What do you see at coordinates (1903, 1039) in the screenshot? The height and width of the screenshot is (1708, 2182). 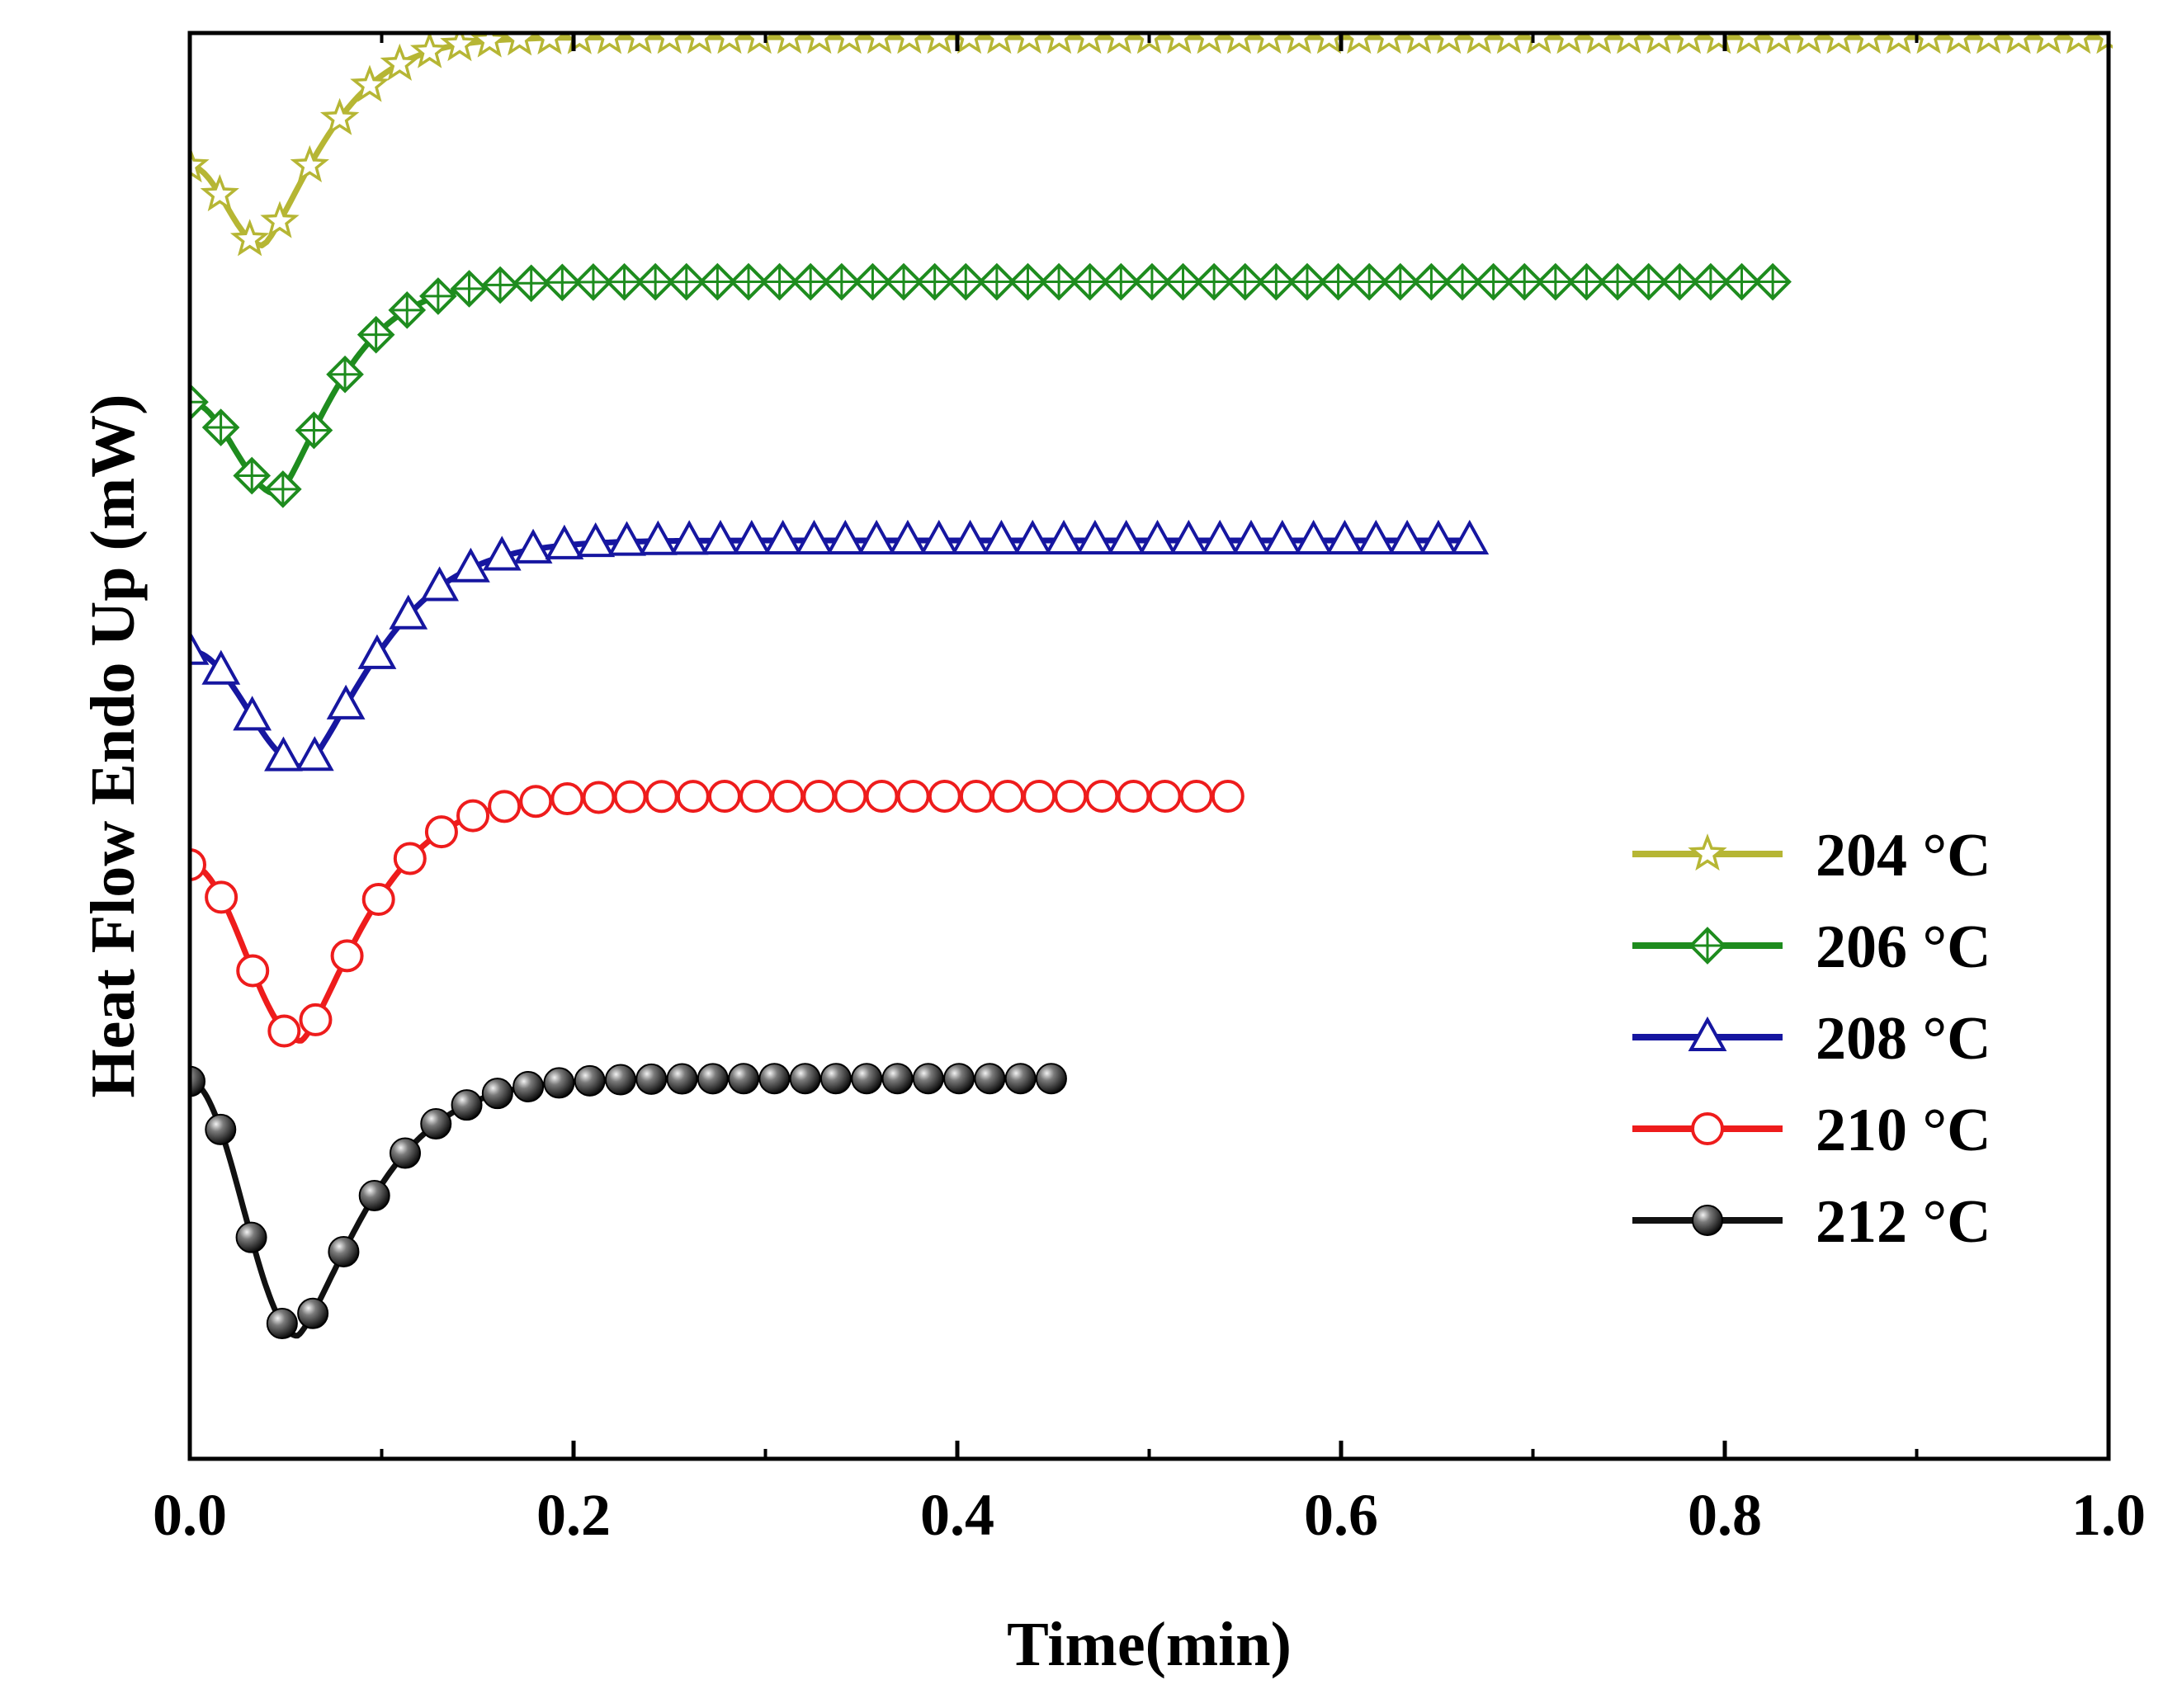 I see `legend-label: 208 °C` at bounding box center [1903, 1039].